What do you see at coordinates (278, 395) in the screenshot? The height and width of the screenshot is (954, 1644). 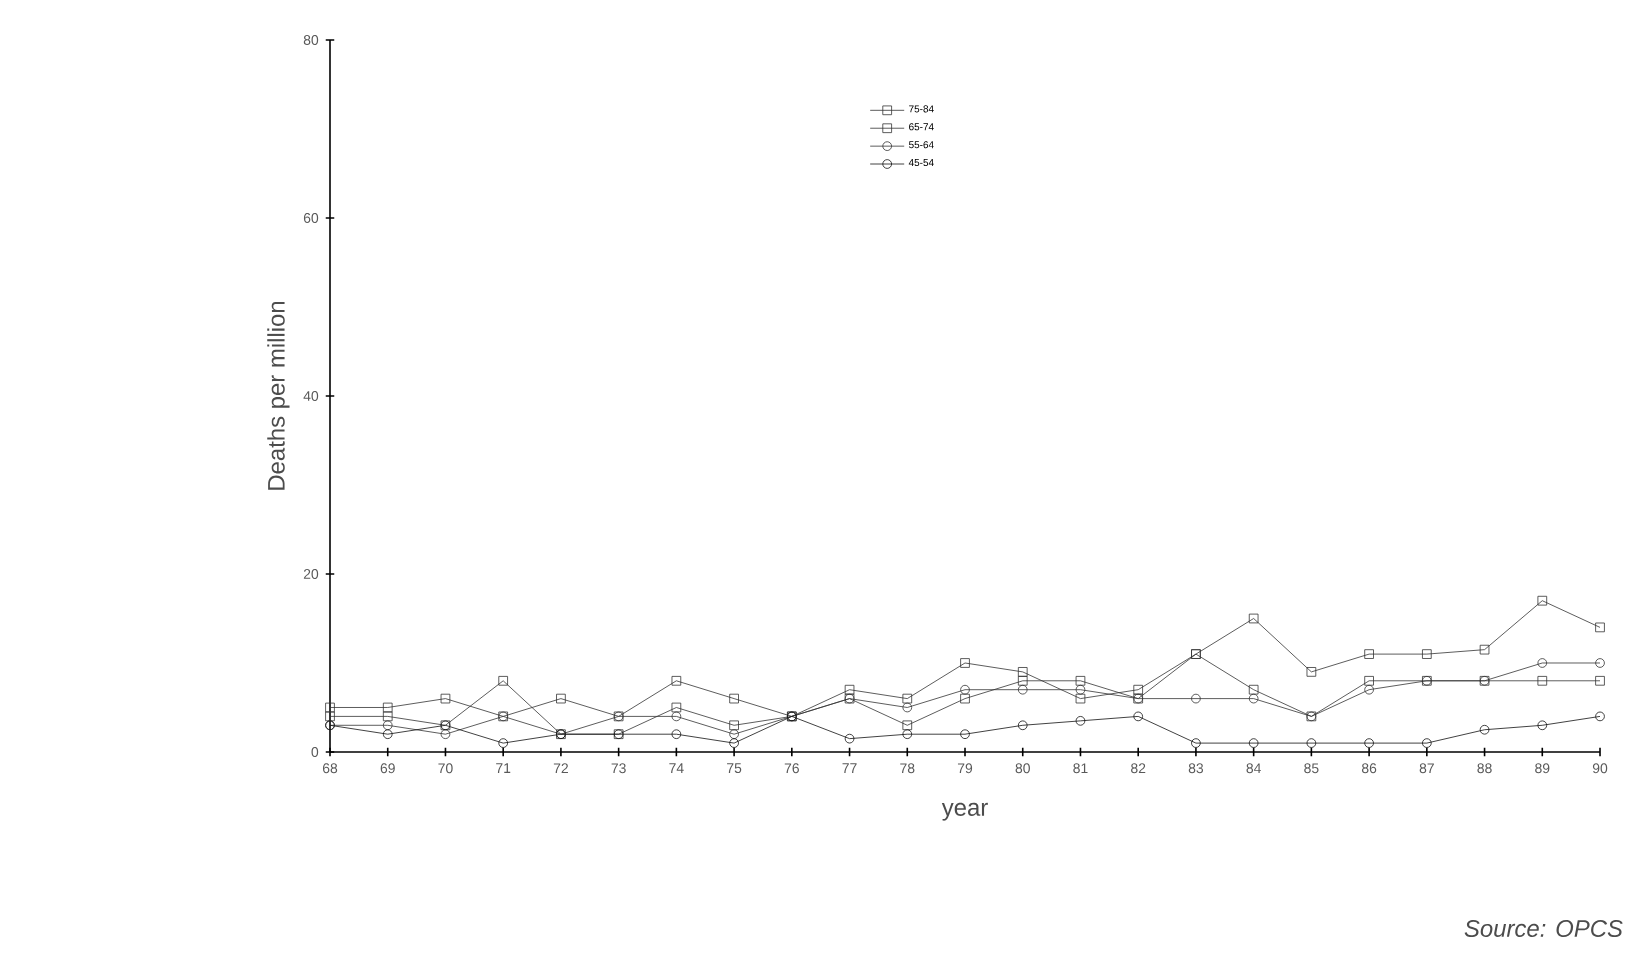 I see `y-axis-title: Deaths per million` at bounding box center [278, 395].